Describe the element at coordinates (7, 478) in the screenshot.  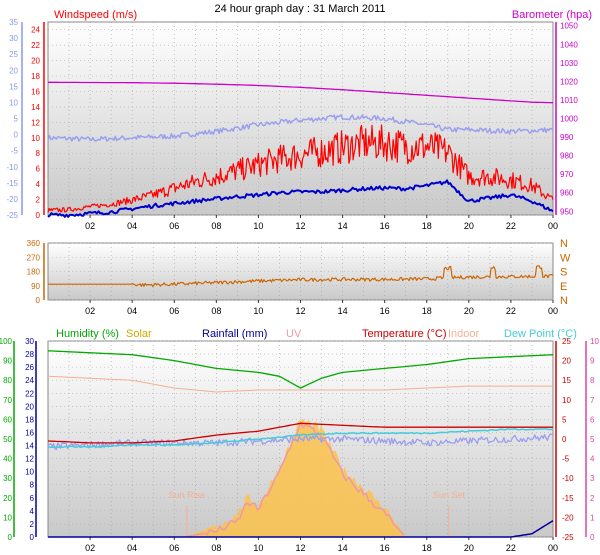
I see `humidity-axis-tick: 30` at that location.